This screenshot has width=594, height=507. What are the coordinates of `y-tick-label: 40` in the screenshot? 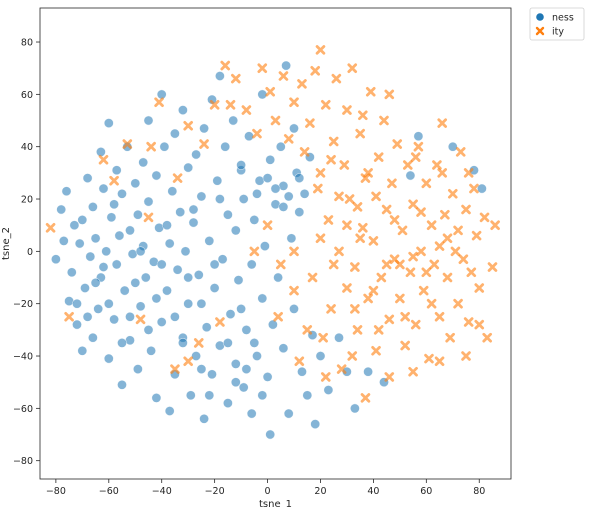 It's located at (27, 147).